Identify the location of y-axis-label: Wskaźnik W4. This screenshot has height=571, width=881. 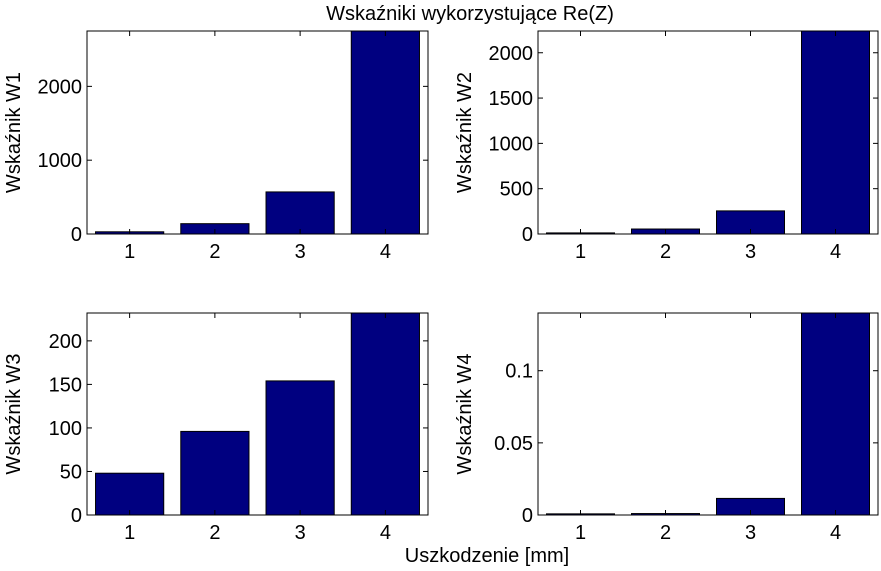
(465, 413).